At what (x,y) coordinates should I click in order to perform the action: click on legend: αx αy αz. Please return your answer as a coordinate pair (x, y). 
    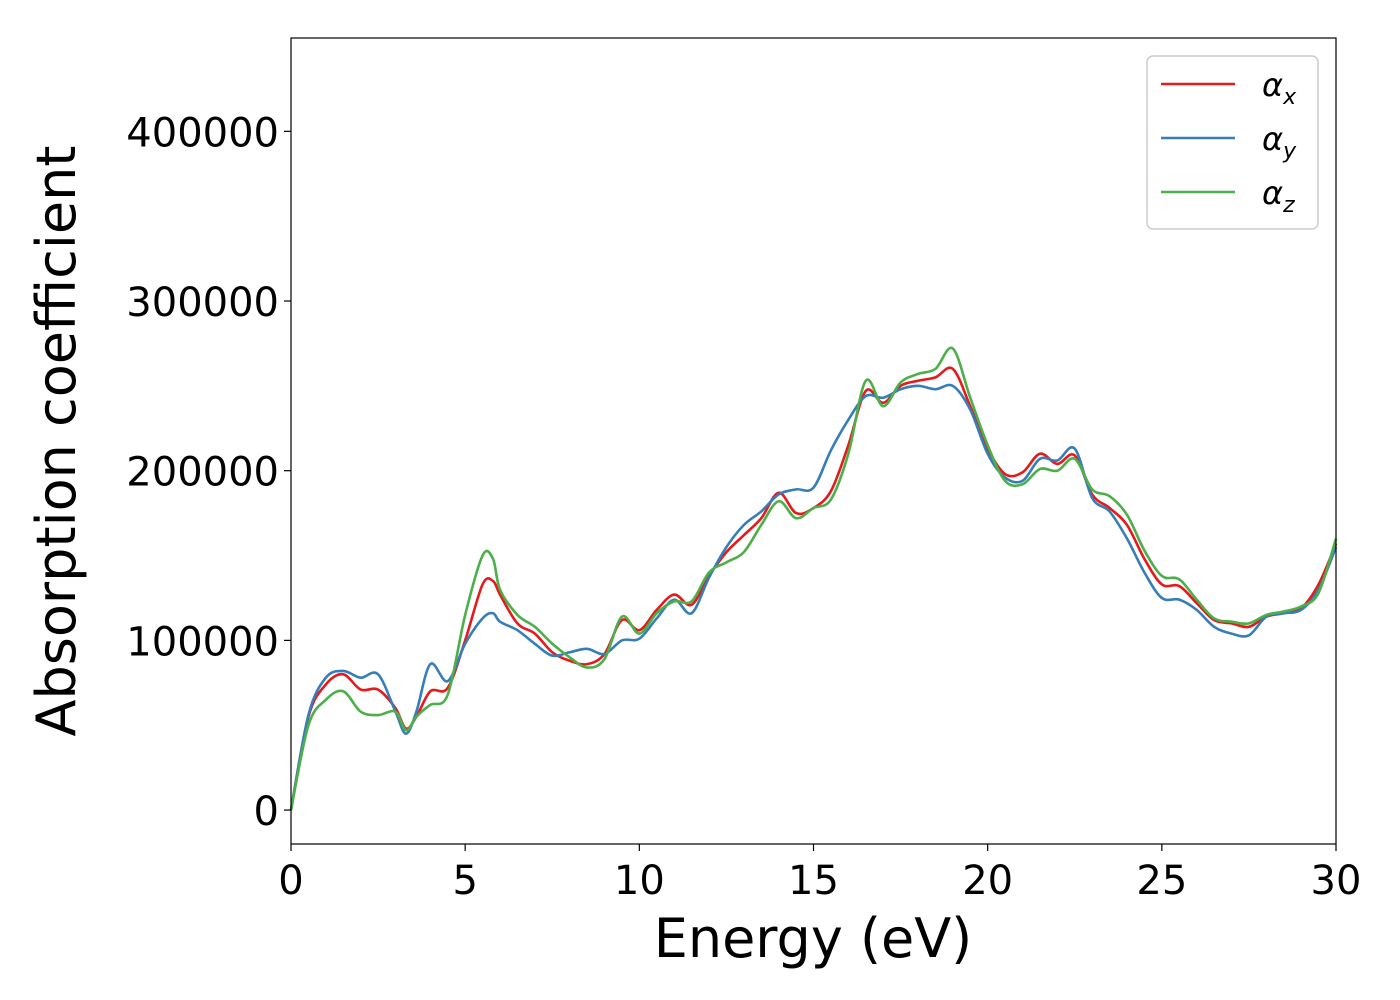
    Looking at the image, I should click on (1232, 142).